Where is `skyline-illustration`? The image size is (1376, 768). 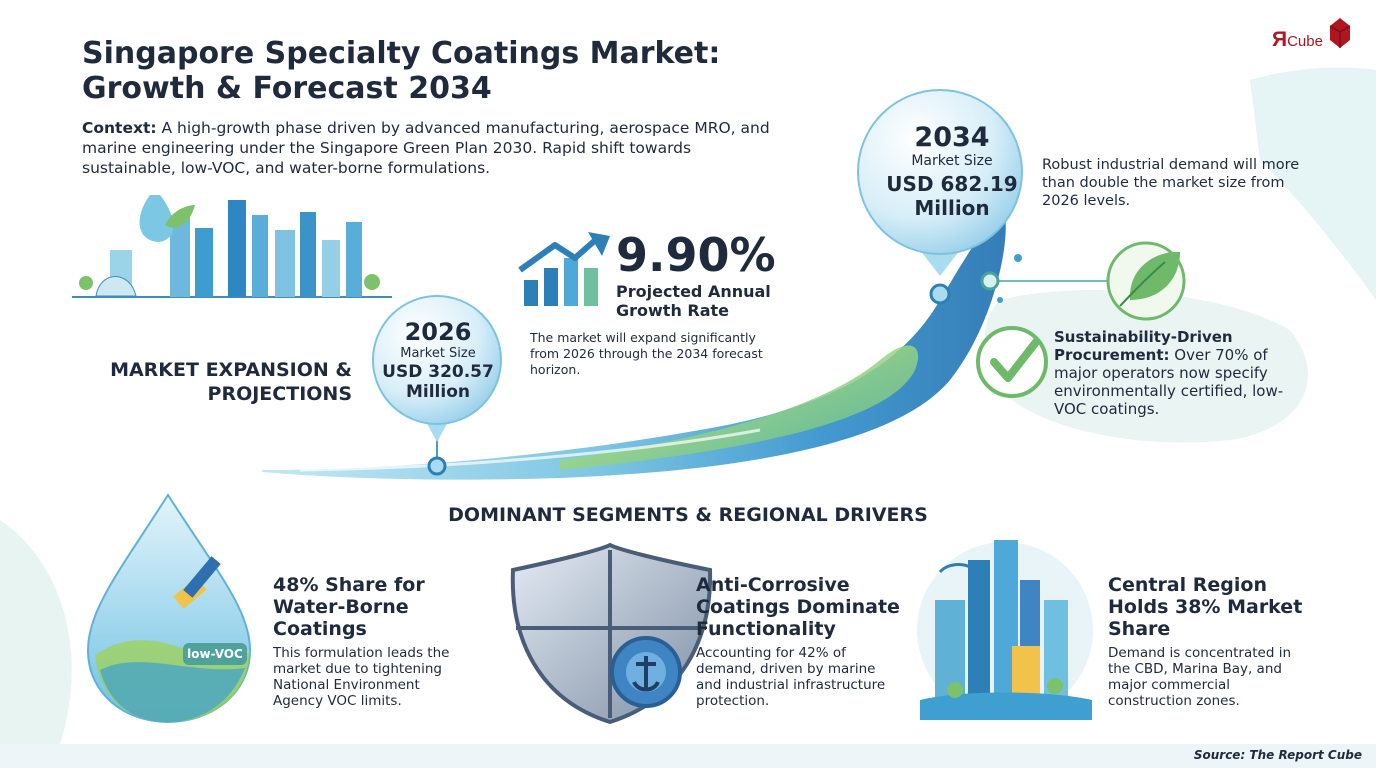
skyline-illustration is located at coordinates (232, 246).